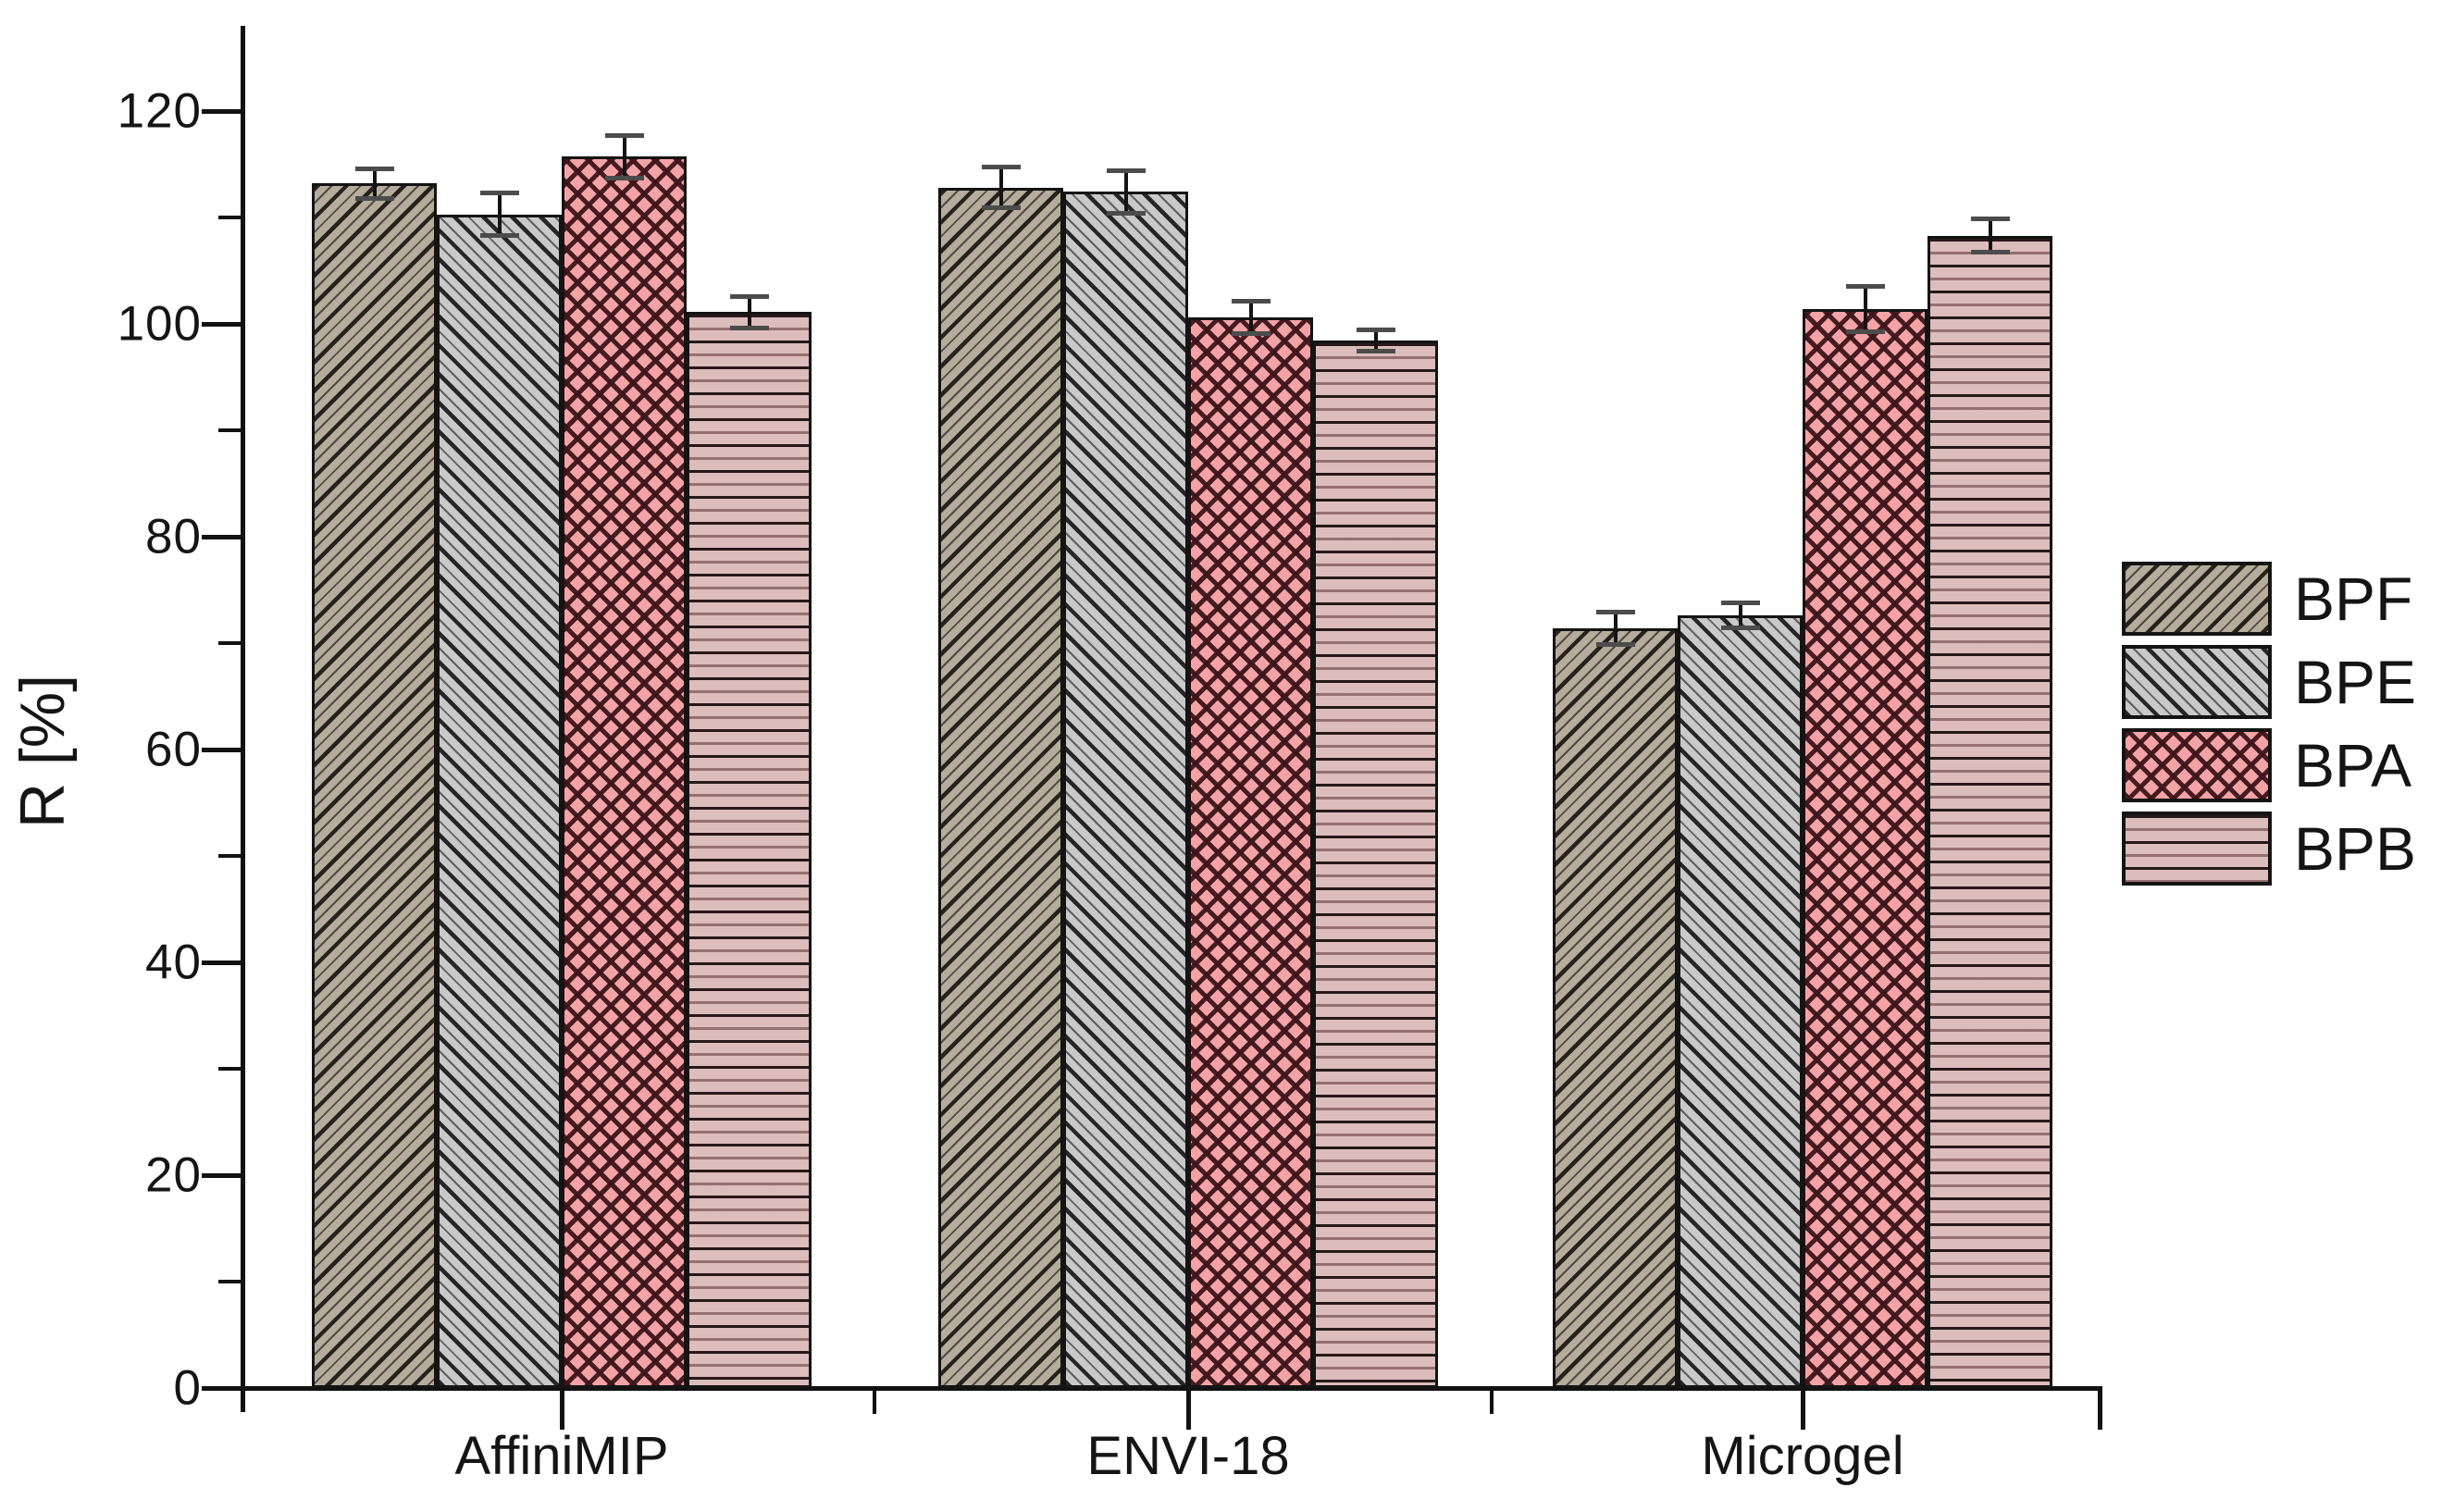  What do you see at coordinates (1154, 1388) in the screenshot?
I see `x-axis-line` at bounding box center [1154, 1388].